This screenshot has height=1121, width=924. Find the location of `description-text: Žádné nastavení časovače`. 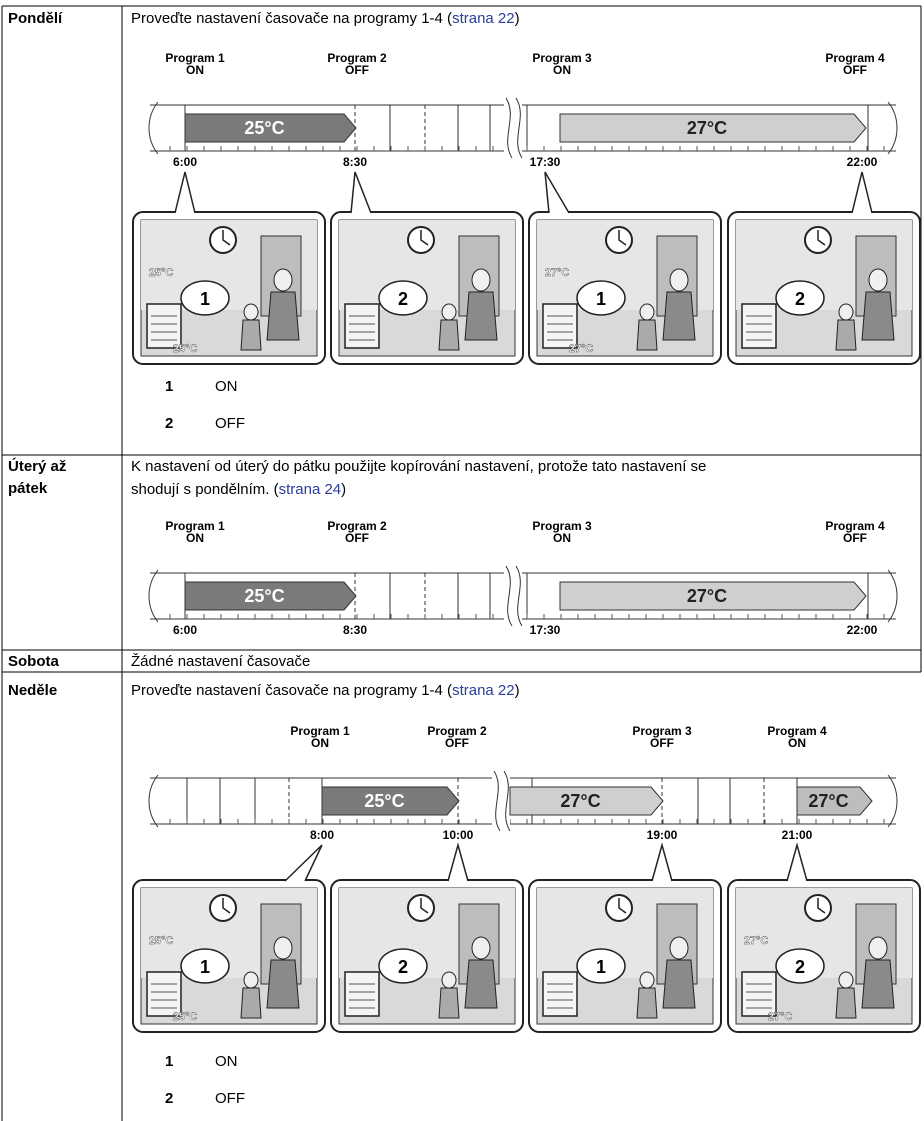

description-text: Žádné nastavení časovače is located at coordinates (220, 661).